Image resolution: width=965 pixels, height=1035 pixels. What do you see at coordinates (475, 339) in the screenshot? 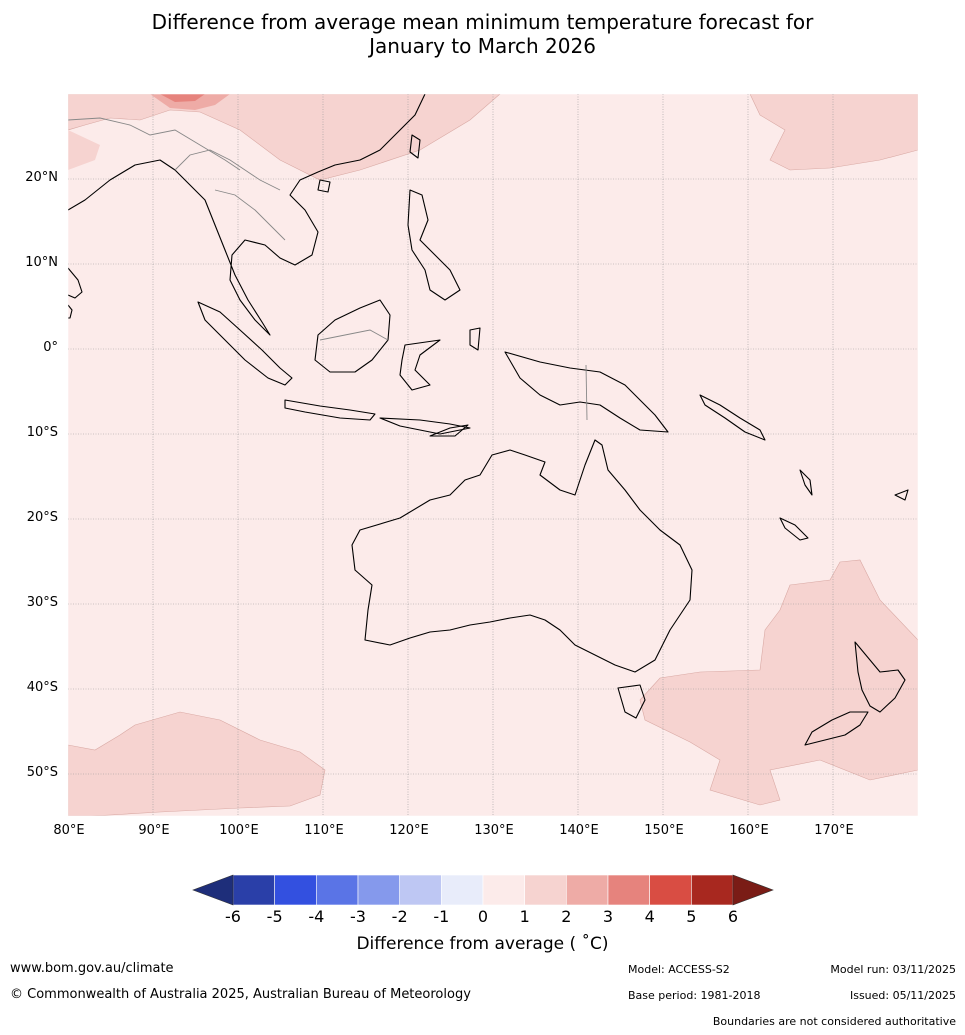
I see `halmahera-coast` at bounding box center [475, 339].